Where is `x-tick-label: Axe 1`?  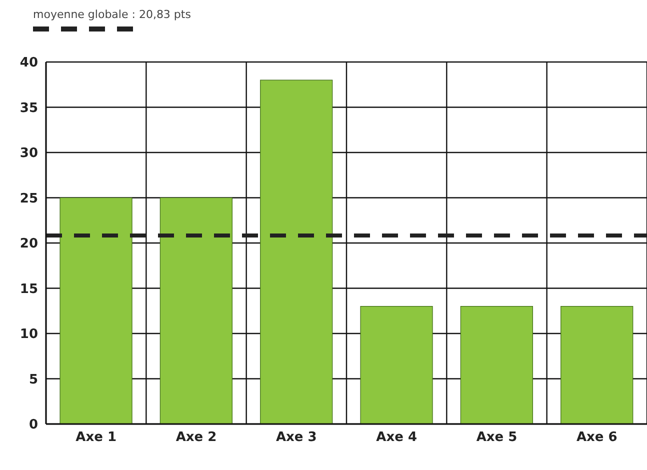
x-tick-label: Axe 1 is located at coordinates (96, 438).